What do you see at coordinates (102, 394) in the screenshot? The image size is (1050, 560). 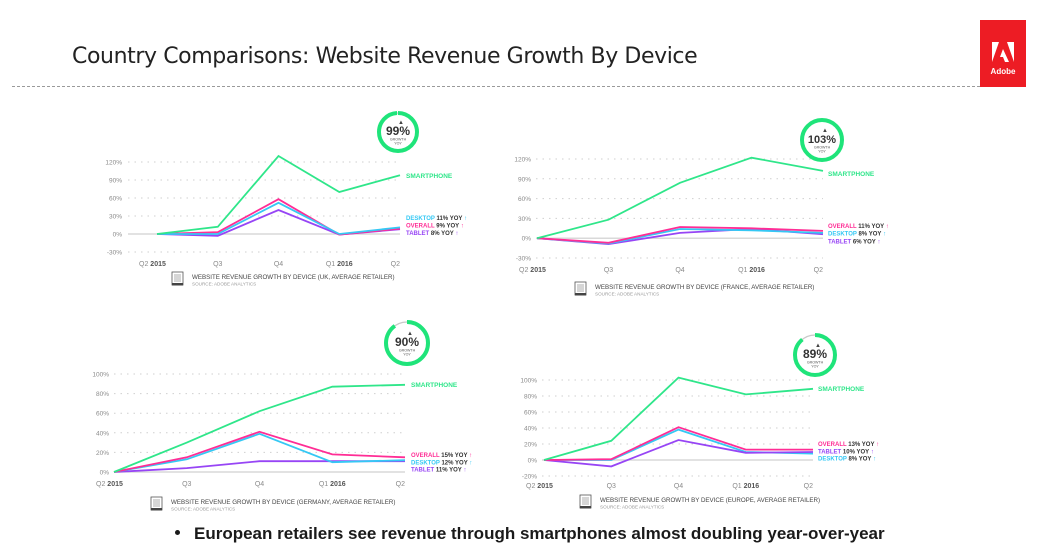 I see `y-tick-label: 80%` at bounding box center [102, 394].